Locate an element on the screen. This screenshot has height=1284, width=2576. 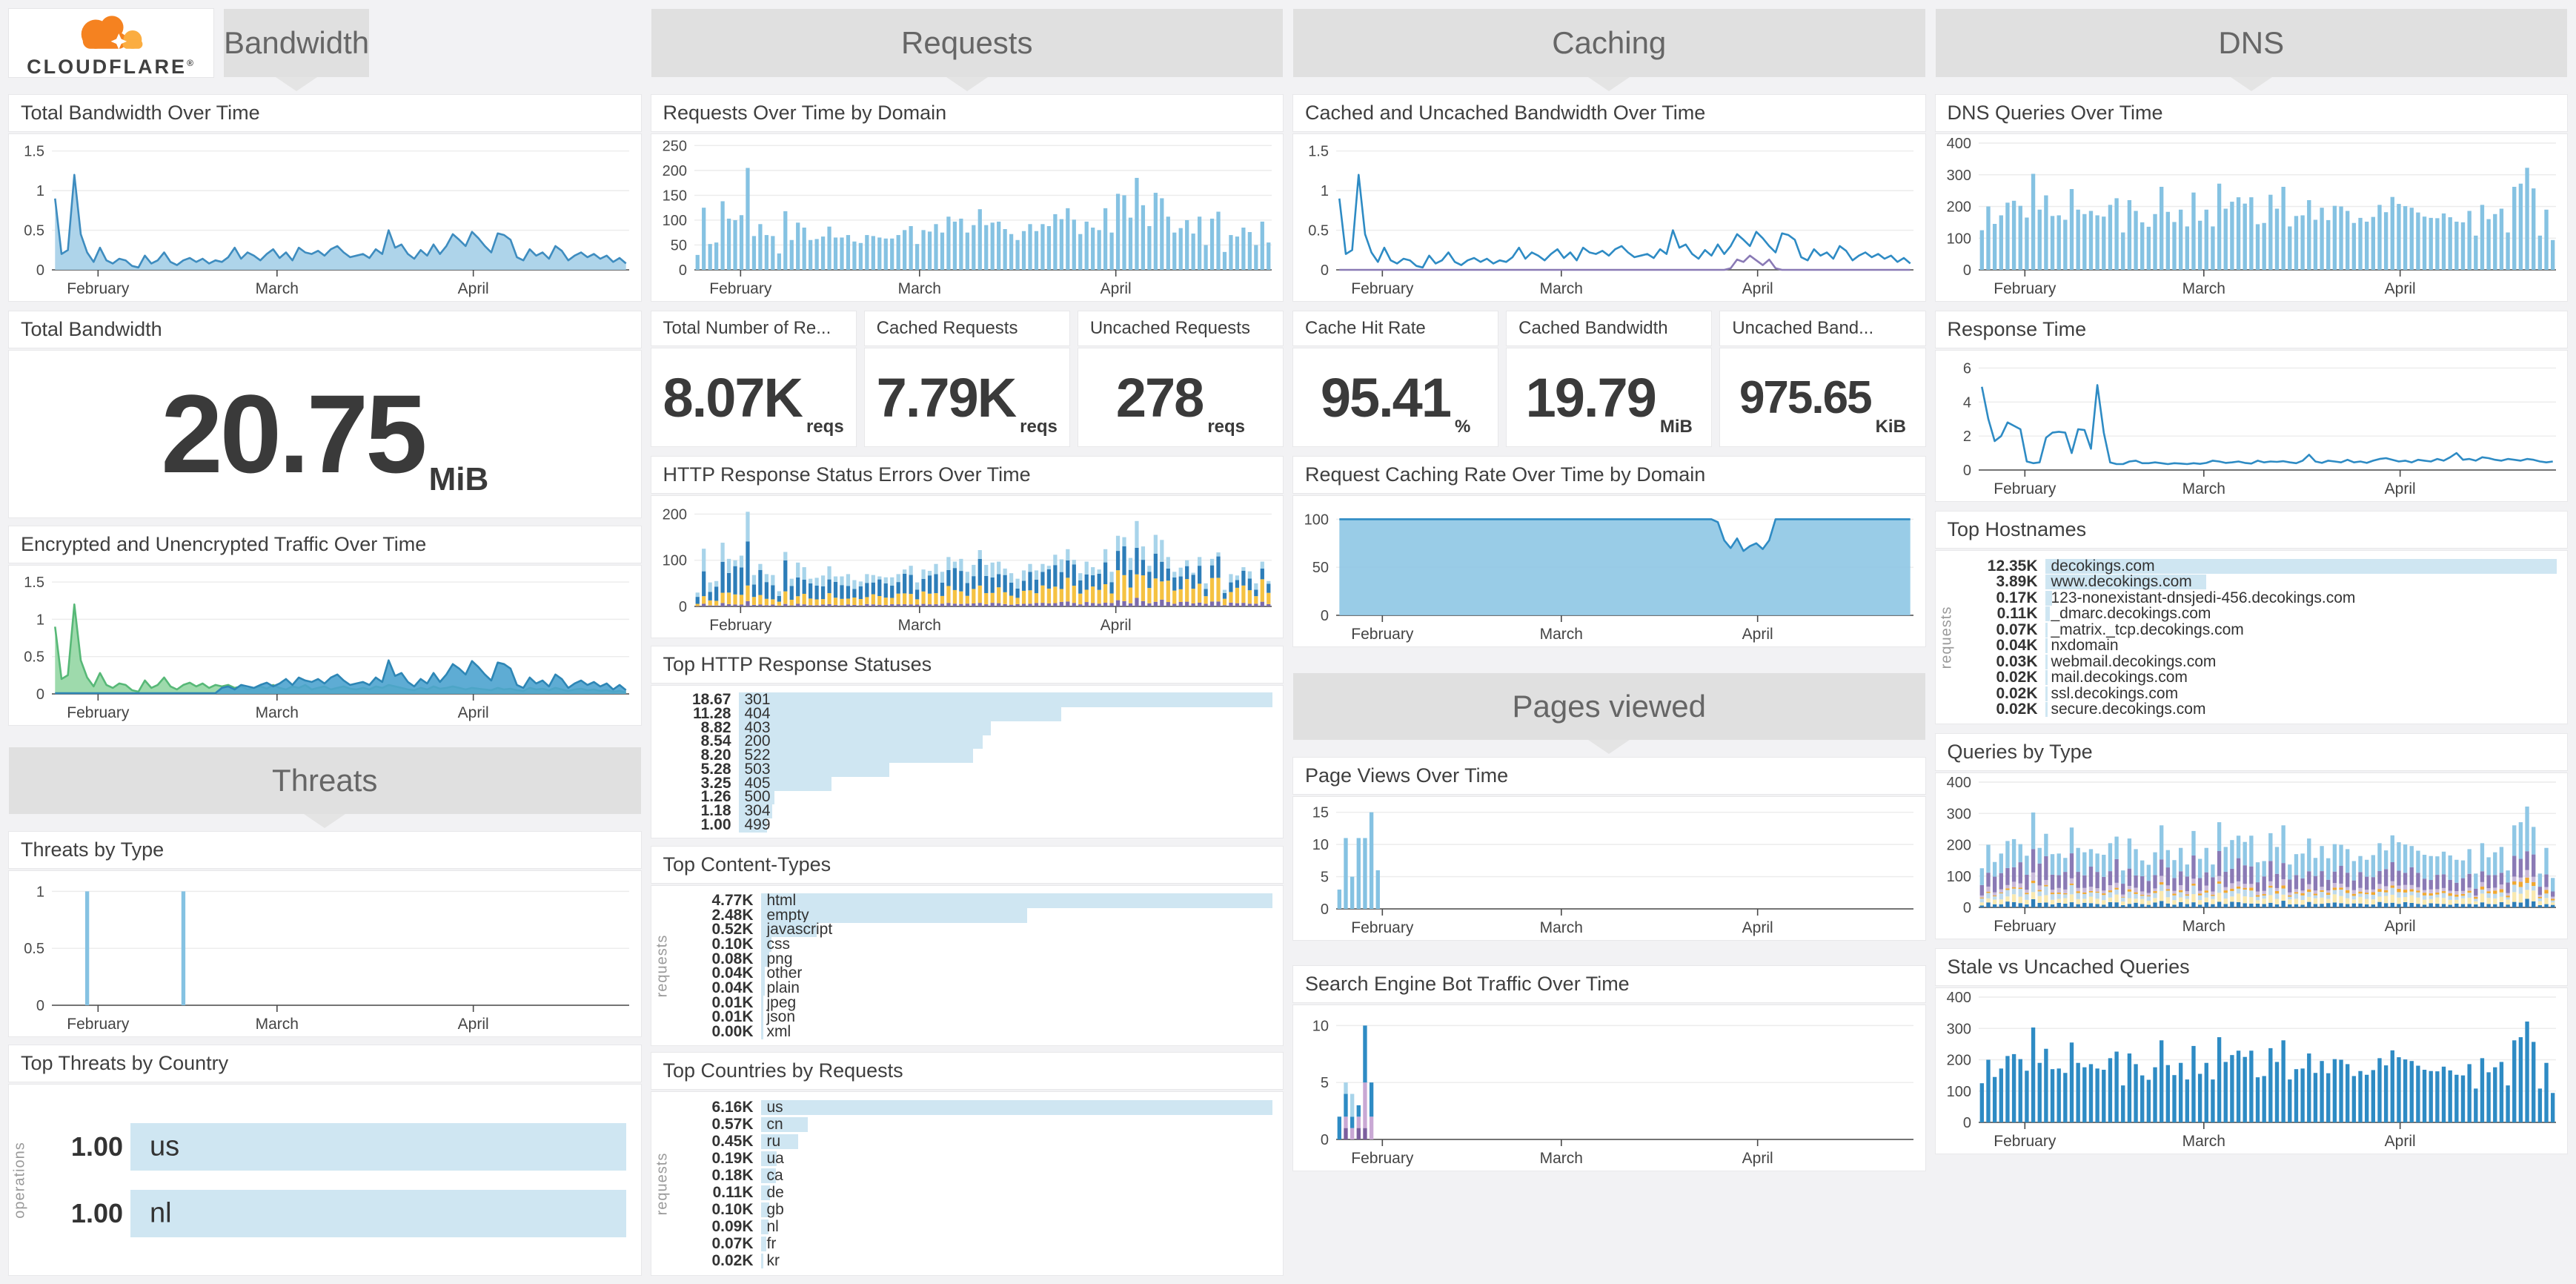
row-value: 8.54 is located at coordinates (715, 741).